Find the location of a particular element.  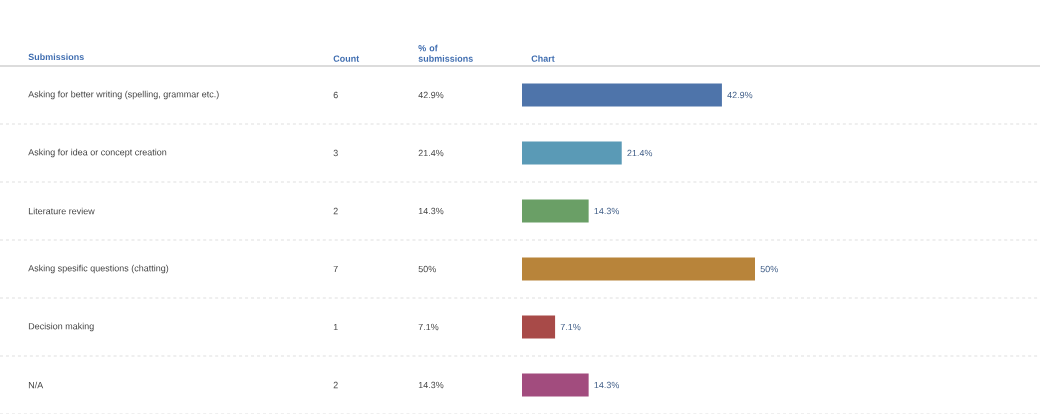

text: 50% is located at coordinates (427, 269).